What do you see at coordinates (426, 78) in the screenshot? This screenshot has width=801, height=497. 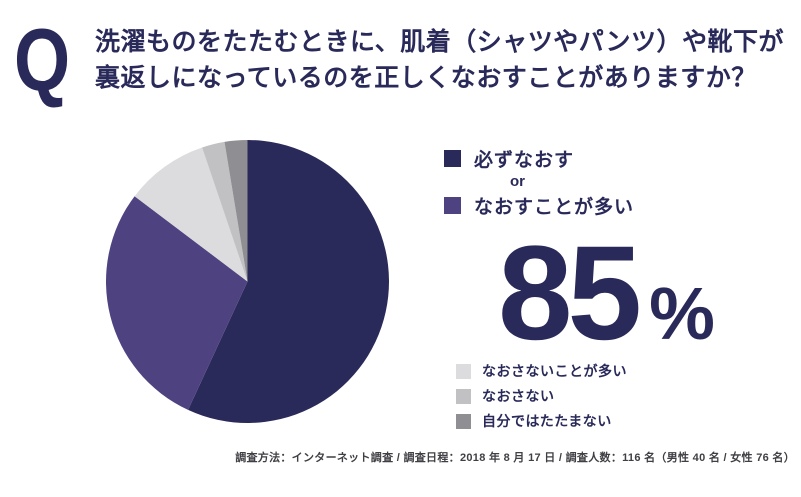 I see `question-title-line2: 裏返しになっているのを正しくなおすことがありますか？` at bounding box center [426, 78].